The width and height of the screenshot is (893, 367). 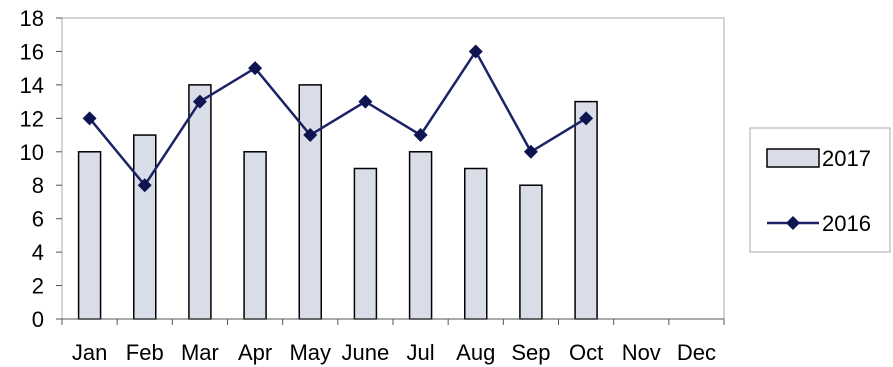 What do you see at coordinates (32, 85) in the screenshot?
I see `y-tick-label: 14` at bounding box center [32, 85].